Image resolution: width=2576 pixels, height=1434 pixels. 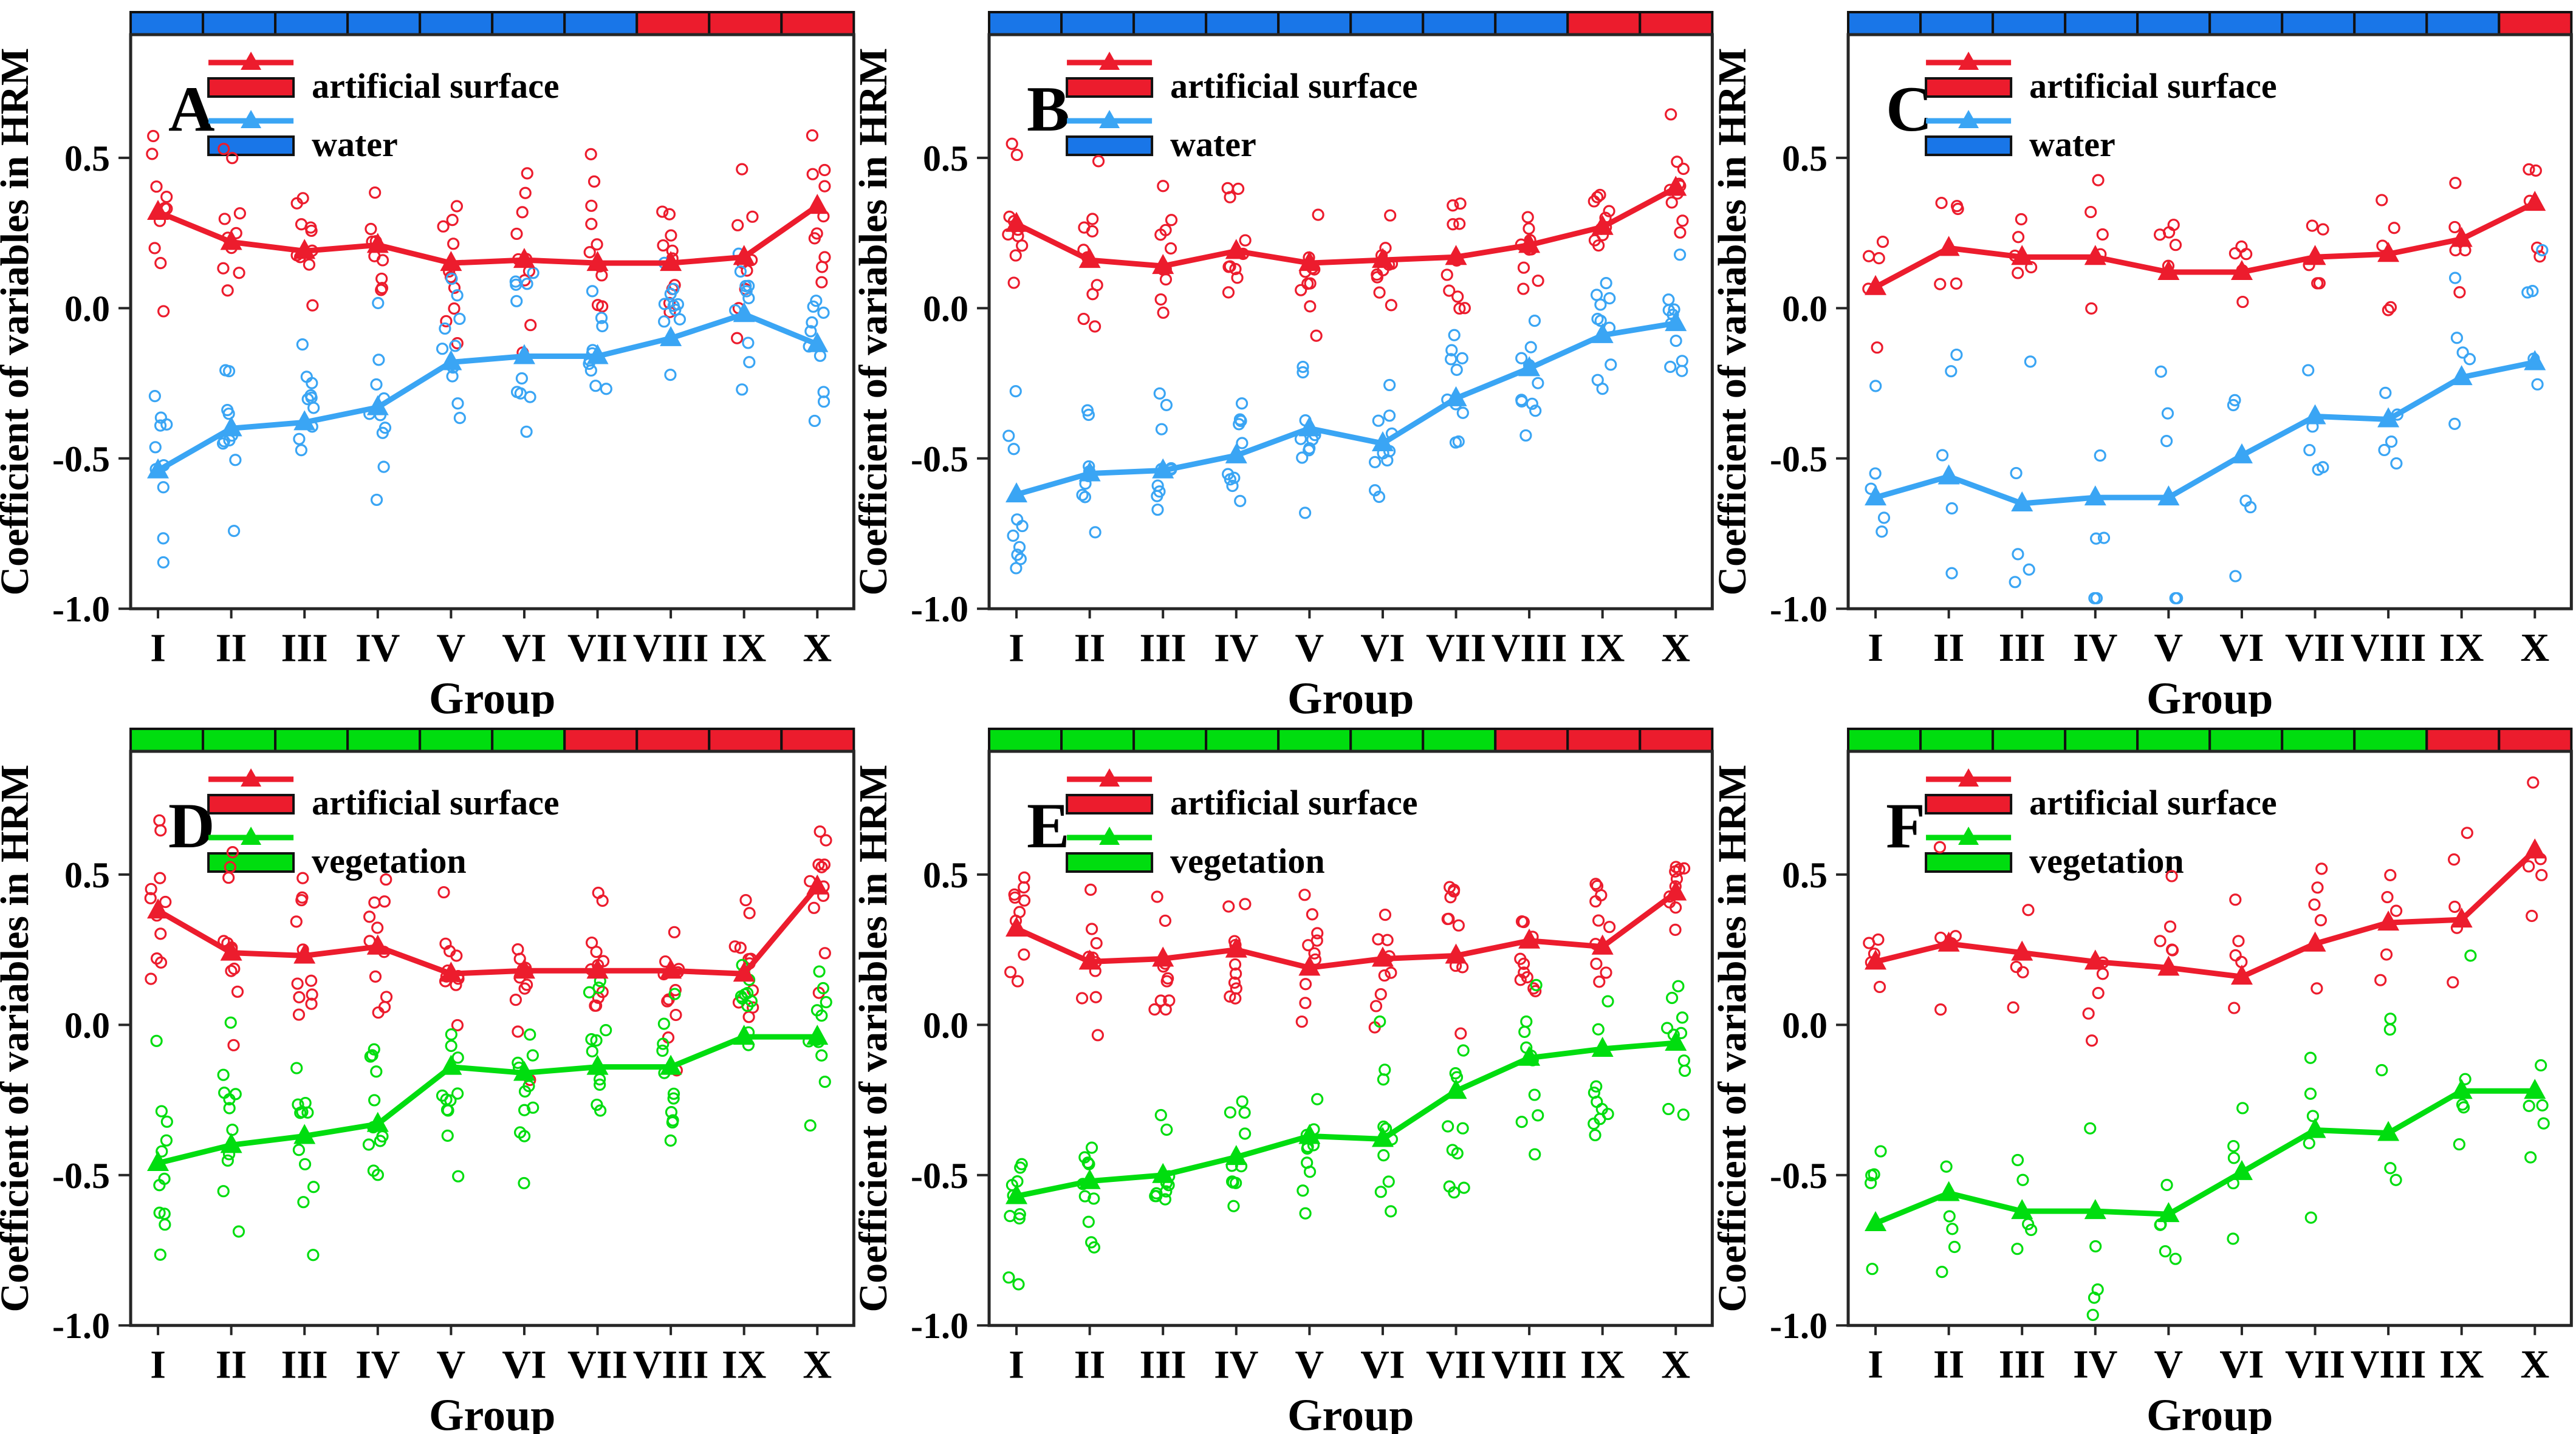 I want to click on x-tick-label: II, so click(x=1948, y=1365).